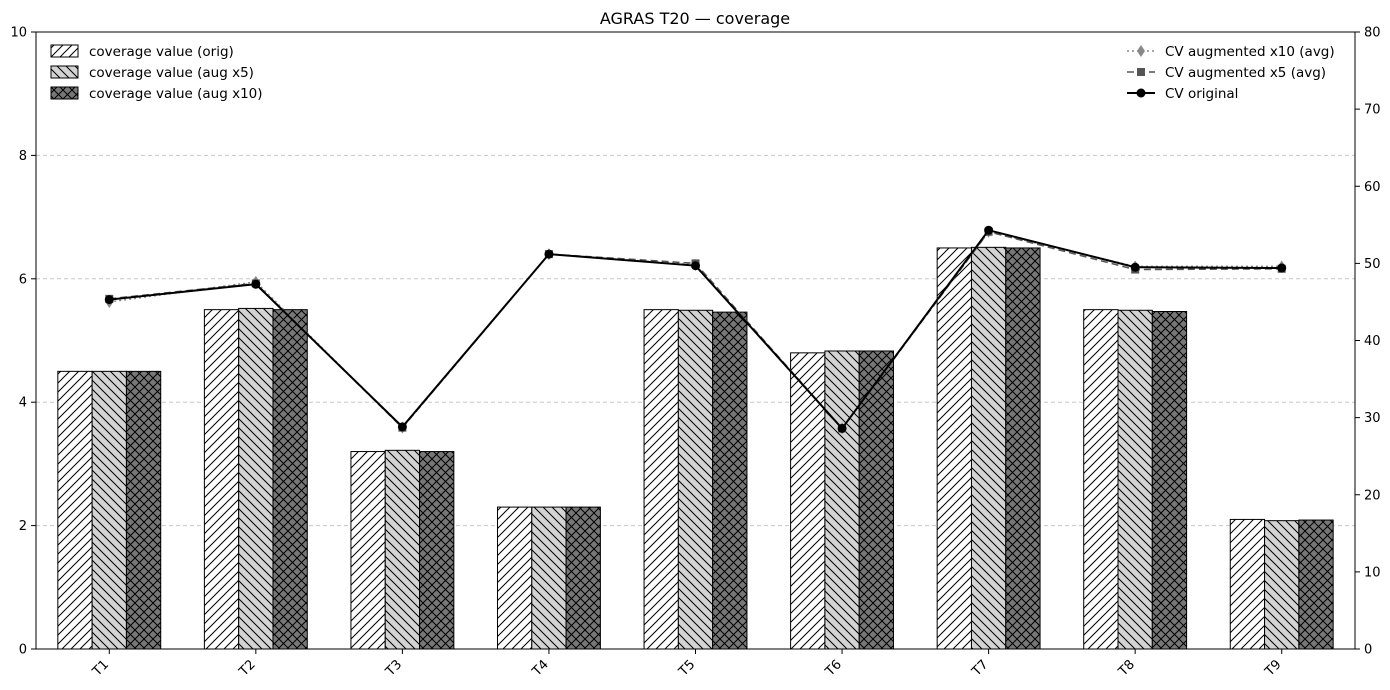  I want to click on y2-tick-label: 40, so click(1372, 341).